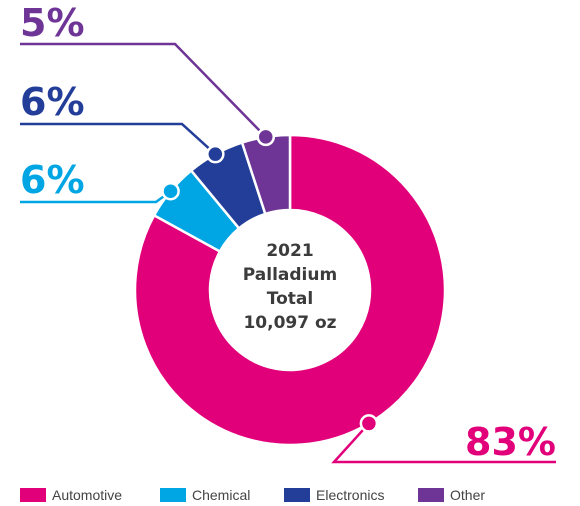 Image resolution: width=580 pixels, height=506 pixels. I want to click on center-line-metal: Palladium, so click(290, 275).